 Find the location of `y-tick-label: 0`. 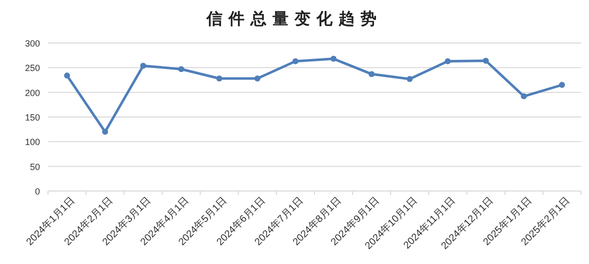

y-tick-label: 0 is located at coordinates (37, 191).